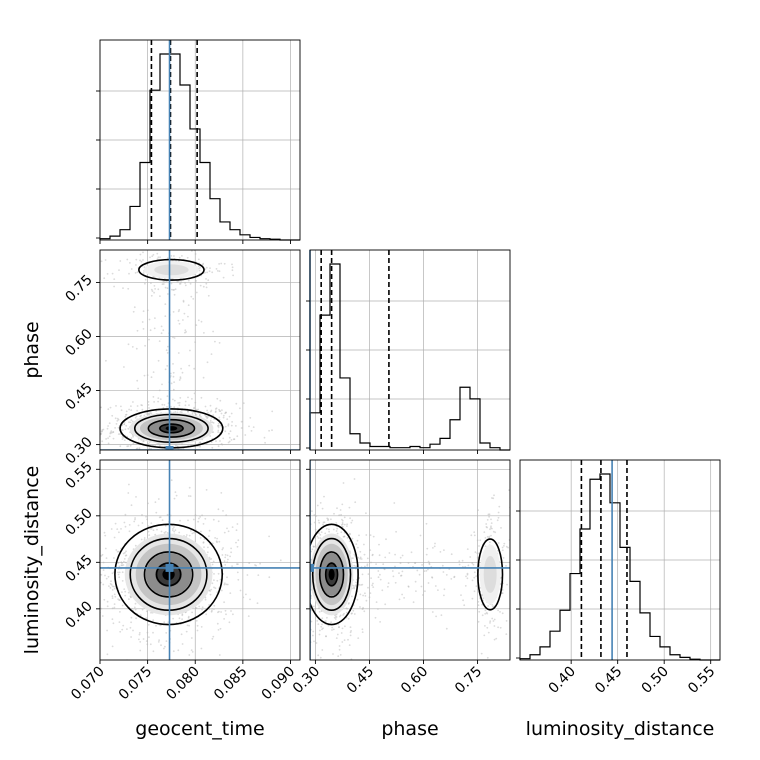  I want to click on xlabel-luminosity_distance: luminosity_distance, so click(620, 729).